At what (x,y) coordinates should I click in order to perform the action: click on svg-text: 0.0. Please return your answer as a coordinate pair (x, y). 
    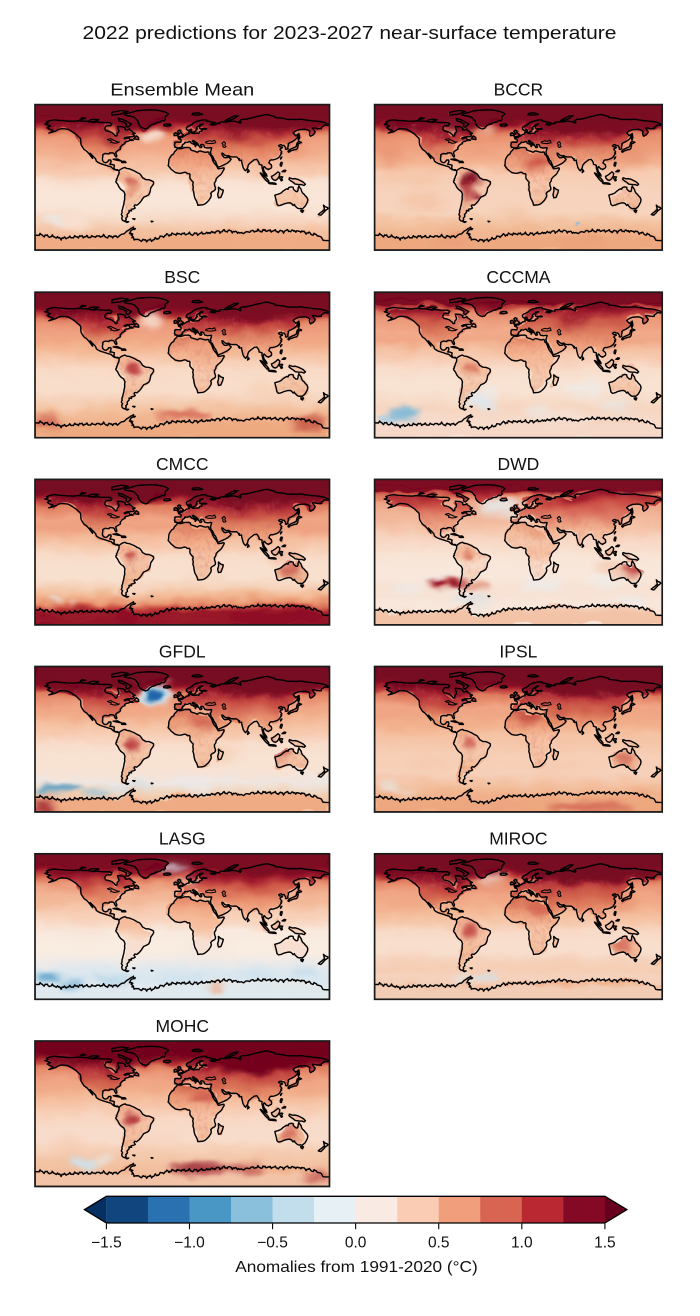
    Looking at the image, I should click on (356, 1243).